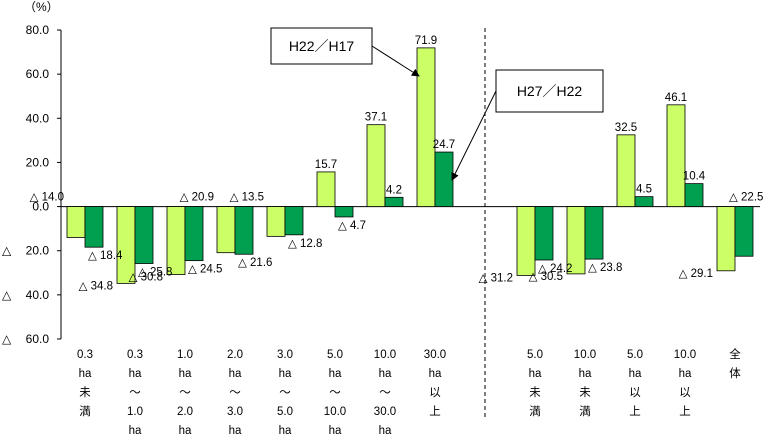 The height and width of the screenshot is (434, 775). I want to click on svg-text: 3.0, so click(285, 355).